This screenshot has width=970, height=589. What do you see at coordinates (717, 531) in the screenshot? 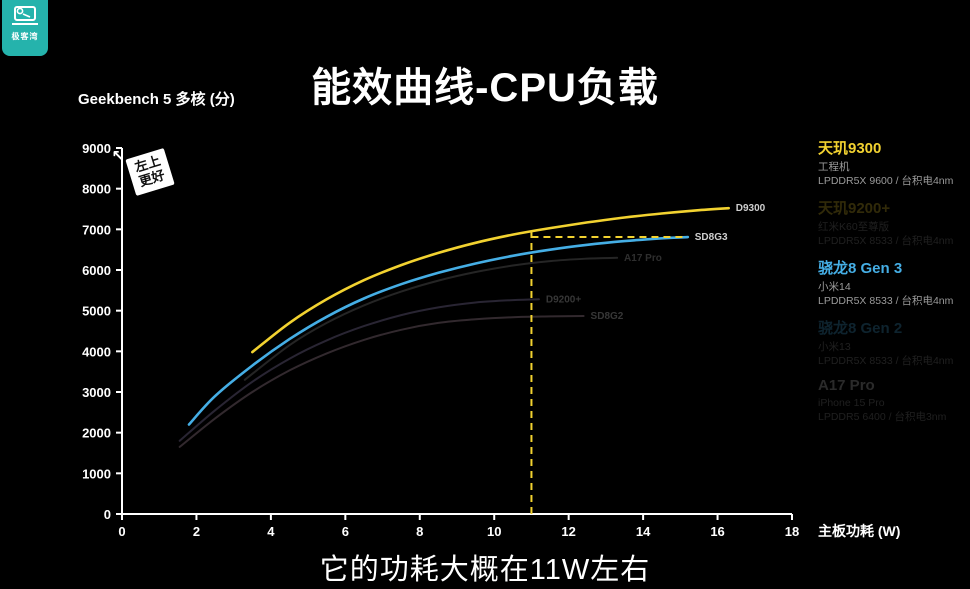
I see `x-tick-label: 16` at bounding box center [717, 531].